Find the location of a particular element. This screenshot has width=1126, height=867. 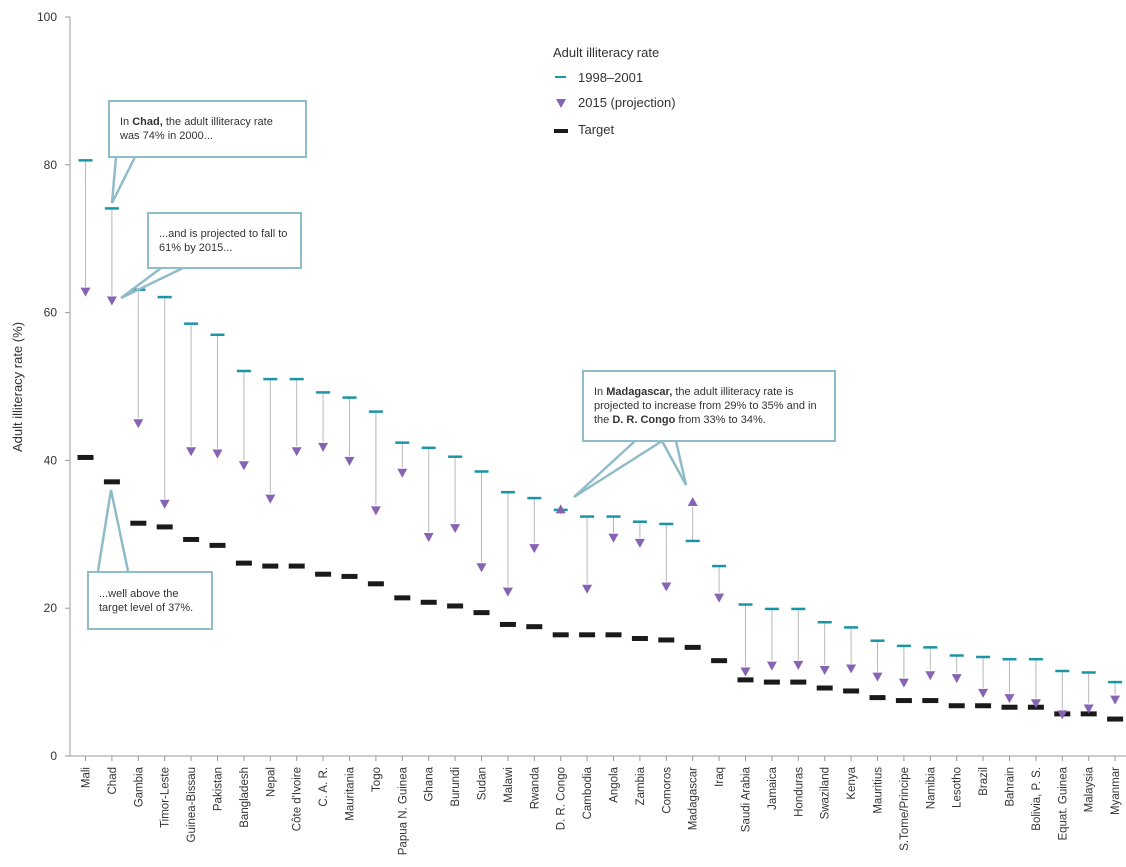

target-mark-malaysia is located at coordinates (1088, 714).